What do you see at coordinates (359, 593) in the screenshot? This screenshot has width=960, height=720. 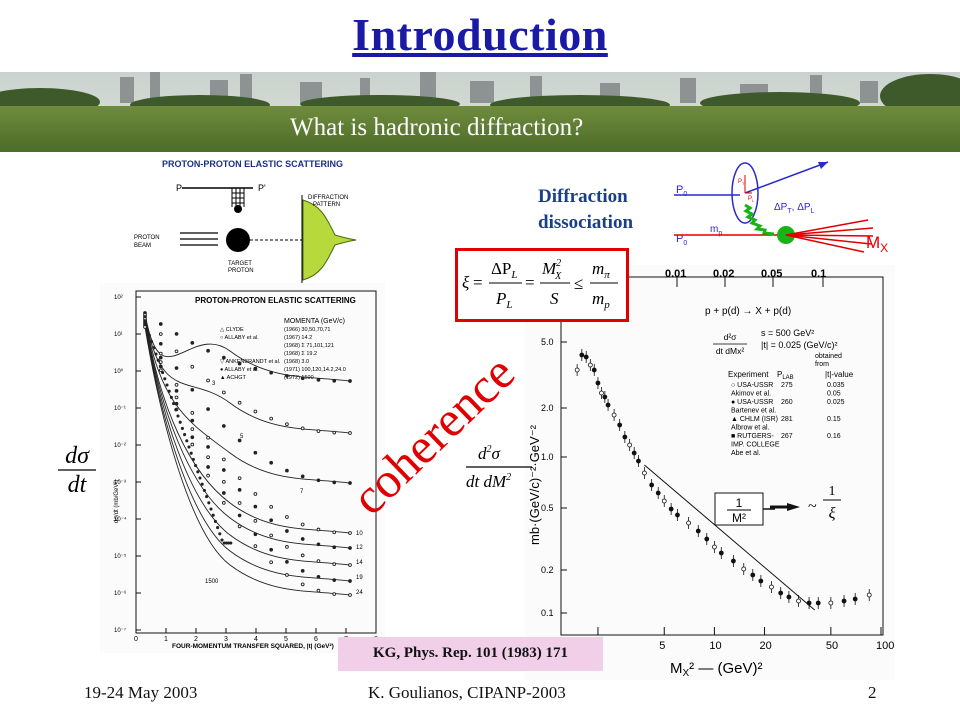 I see `left-curve-label: 24` at bounding box center [359, 593].